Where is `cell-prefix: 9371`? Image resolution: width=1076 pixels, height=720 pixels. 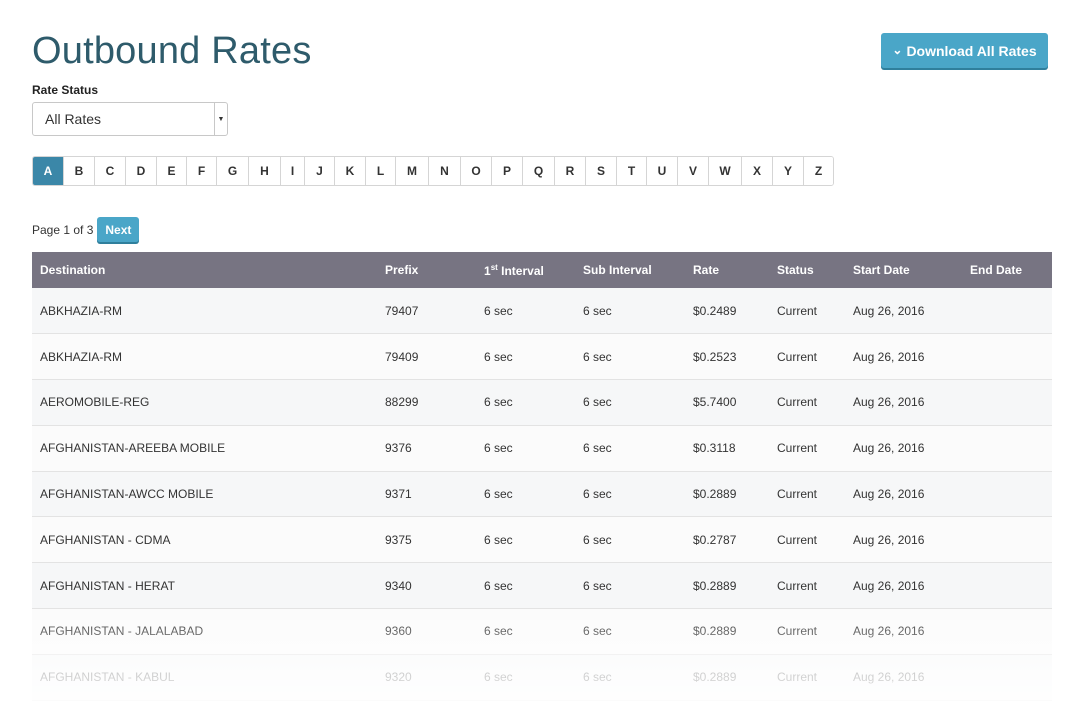
cell-prefix: 9371 is located at coordinates (398, 494).